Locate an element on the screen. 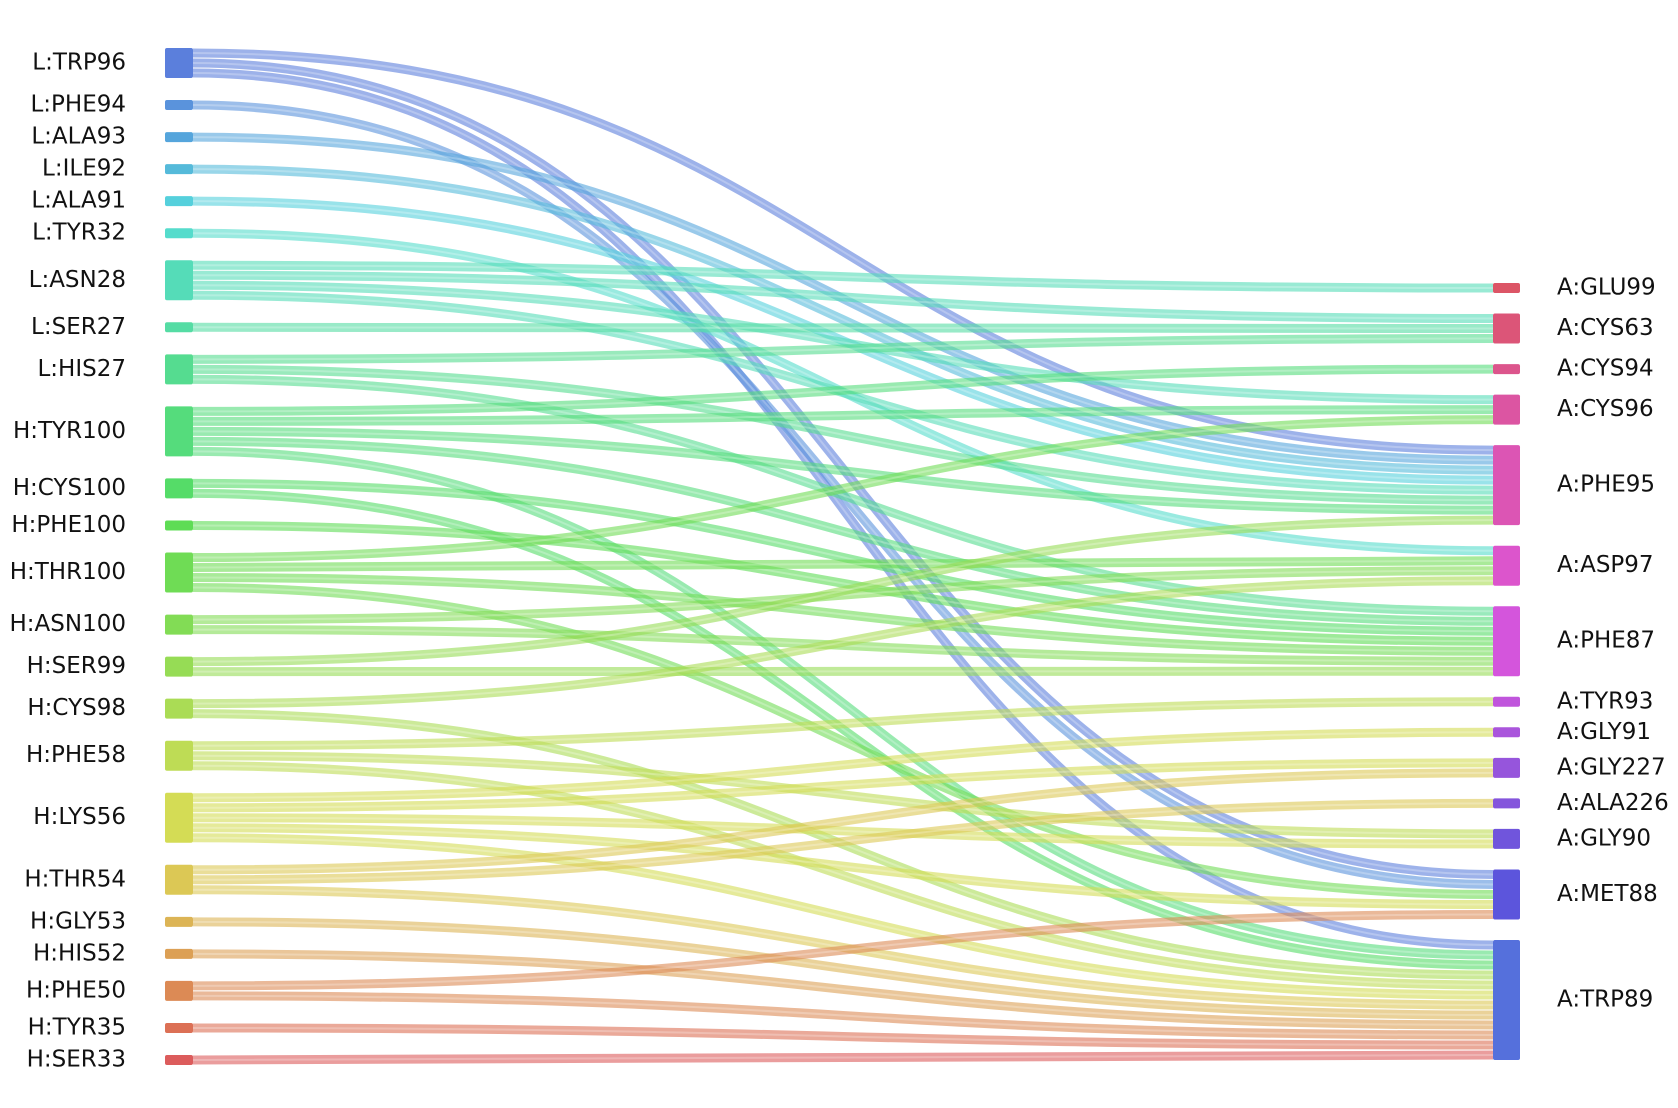 This screenshot has width=1678, height=1108. source-label: H:CYS100 is located at coordinates (69, 488).